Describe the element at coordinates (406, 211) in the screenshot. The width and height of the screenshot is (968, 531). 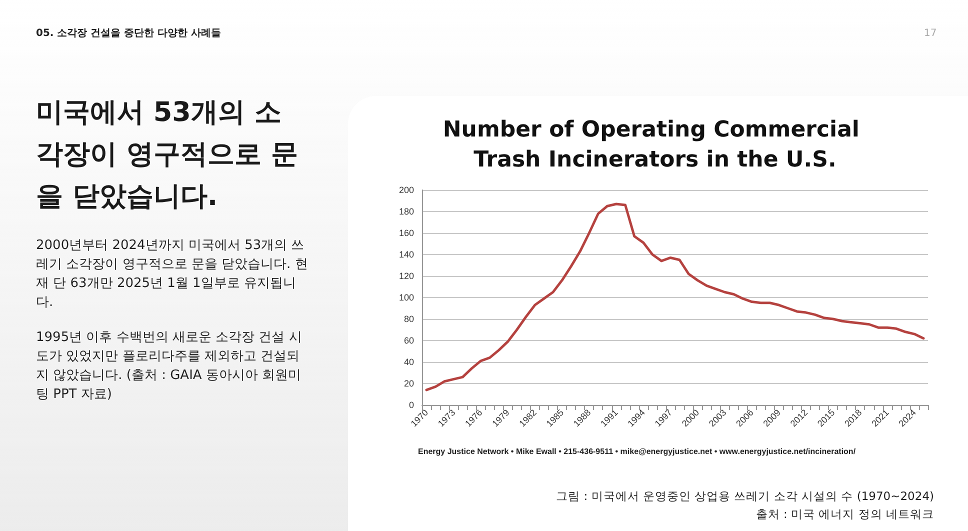
I see `y-tick-label: 180` at that location.